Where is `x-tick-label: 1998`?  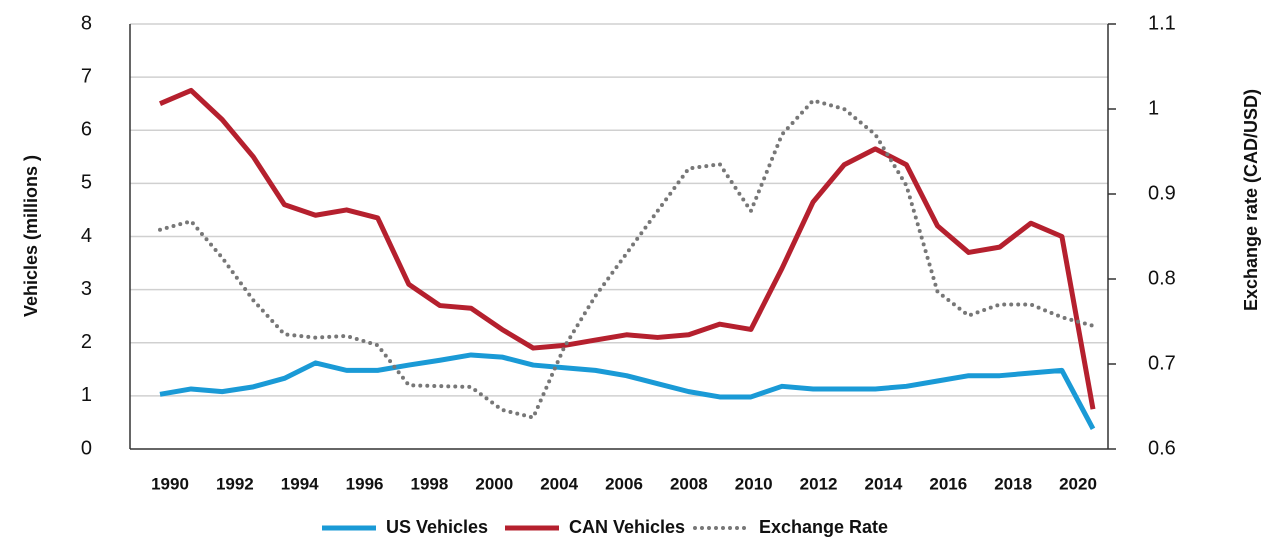 x-tick-label: 1998 is located at coordinates (430, 483).